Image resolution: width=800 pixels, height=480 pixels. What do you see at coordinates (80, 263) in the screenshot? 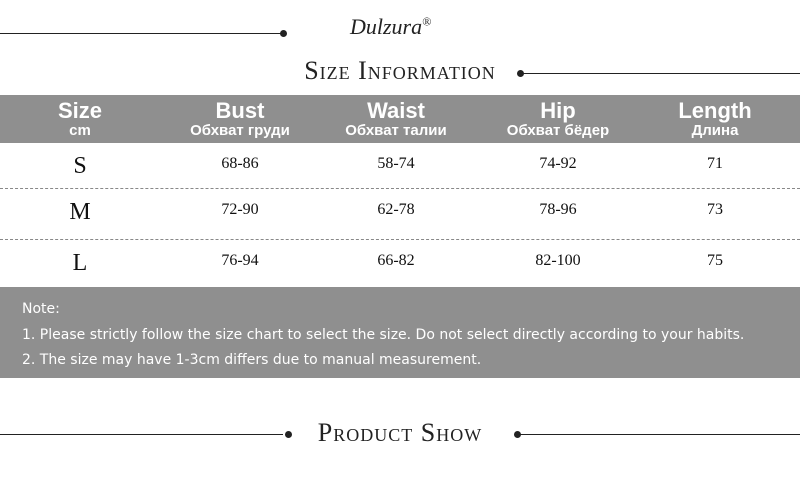
I see `size-cell: L` at bounding box center [80, 263].